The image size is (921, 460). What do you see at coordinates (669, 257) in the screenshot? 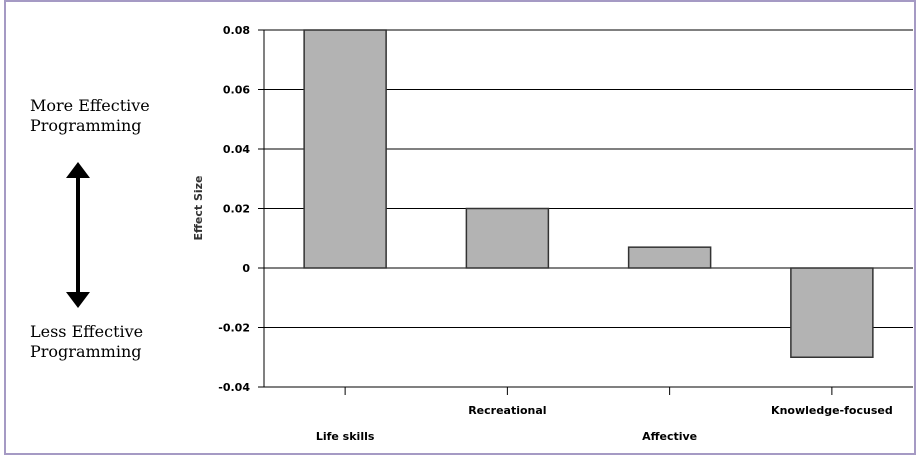
I see `bar-affective` at bounding box center [669, 257].